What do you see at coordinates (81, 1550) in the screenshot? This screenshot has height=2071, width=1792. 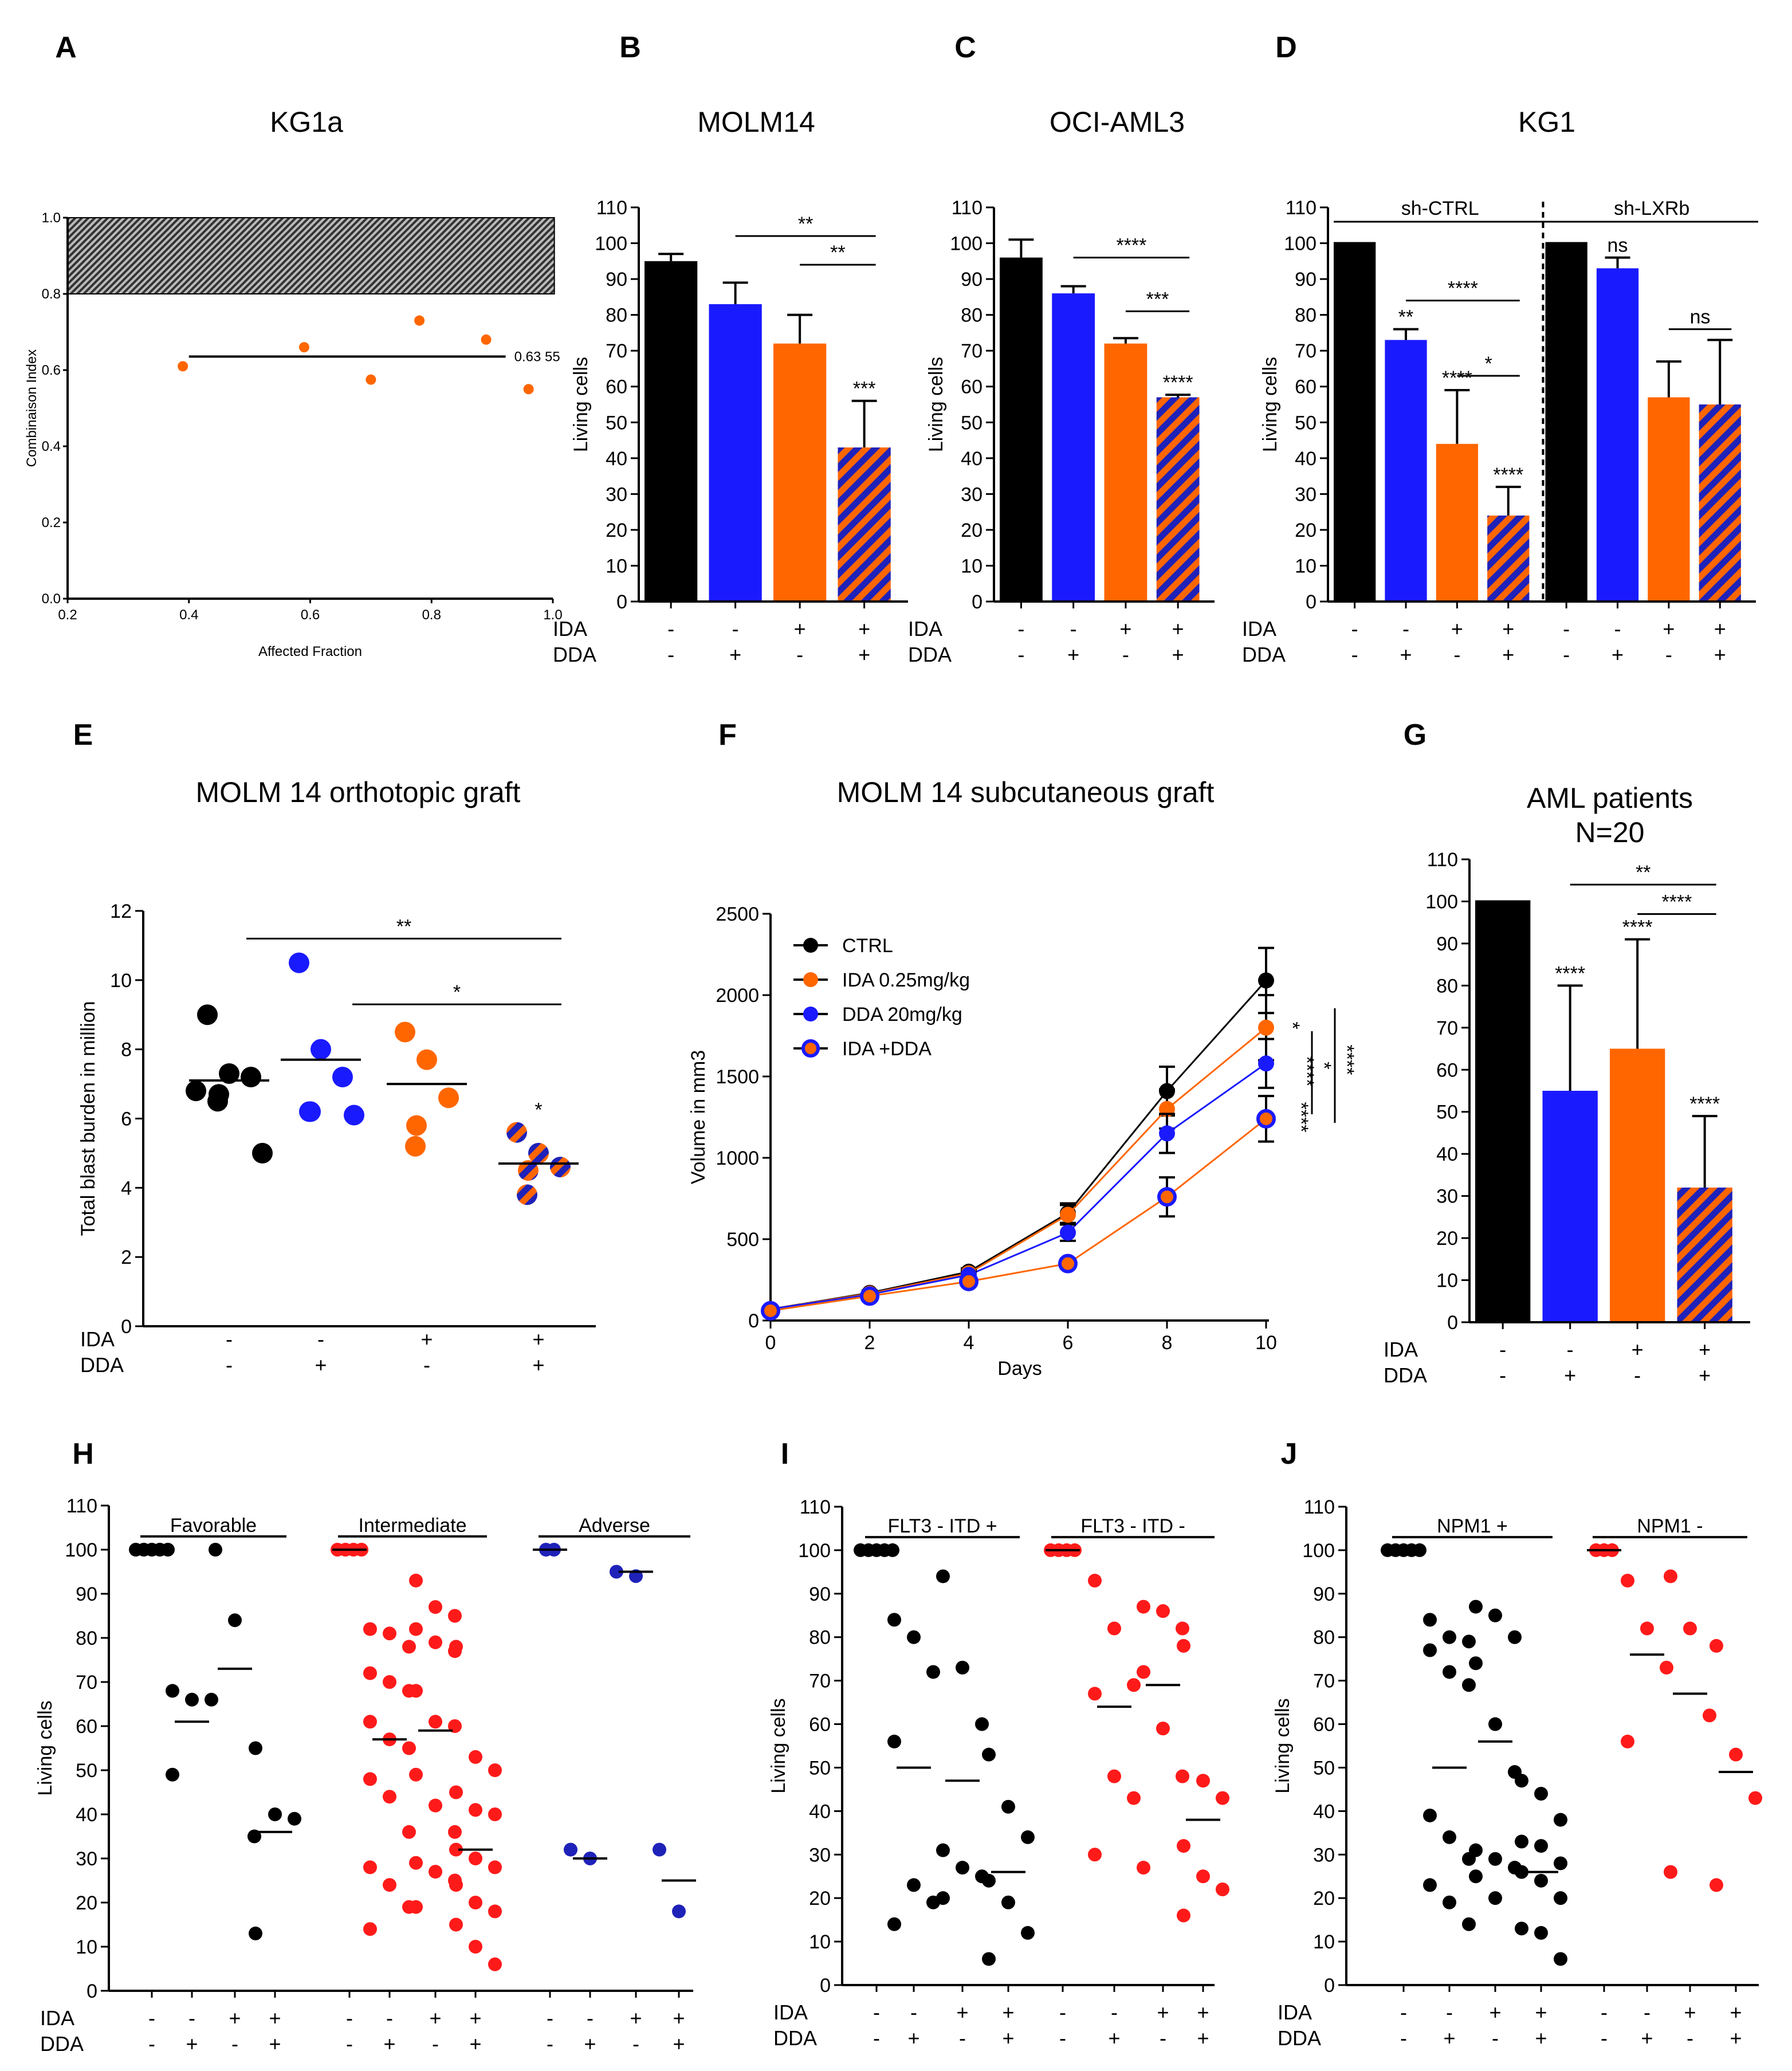 I see `panel-H-y-tick-label: 100` at bounding box center [81, 1550].